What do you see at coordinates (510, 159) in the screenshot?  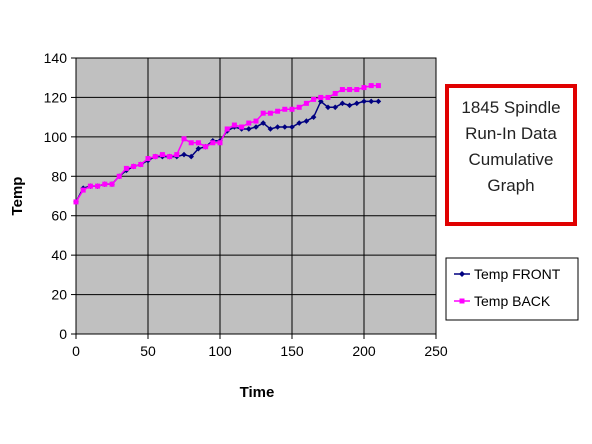 I see `annotation-line-3: Cumulative` at bounding box center [510, 159].